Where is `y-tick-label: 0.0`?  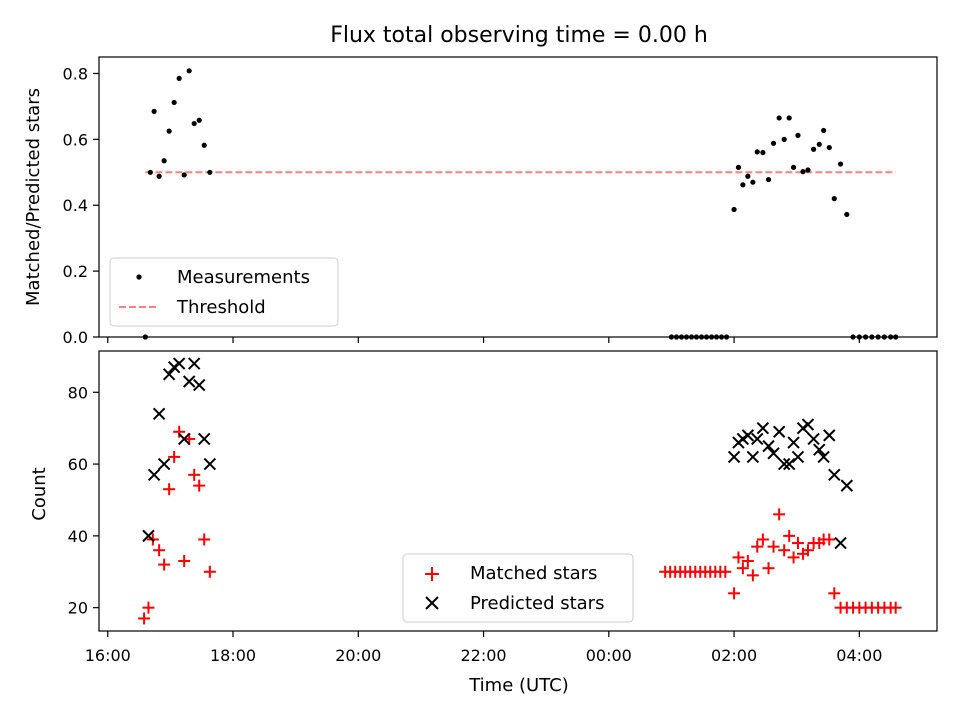 y-tick-label: 0.0 is located at coordinates (75, 337).